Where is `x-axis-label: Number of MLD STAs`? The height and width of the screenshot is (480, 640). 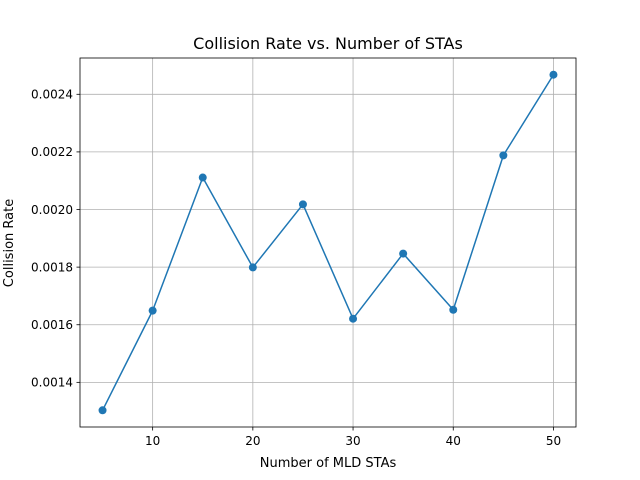
x-axis-label: Number of MLD STAs is located at coordinates (328, 463).